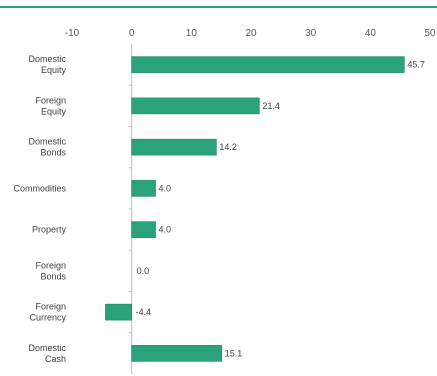 The width and height of the screenshot is (437, 376). Describe the element at coordinates (55, 359) in the screenshot. I see `category-label: Cash` at that location.